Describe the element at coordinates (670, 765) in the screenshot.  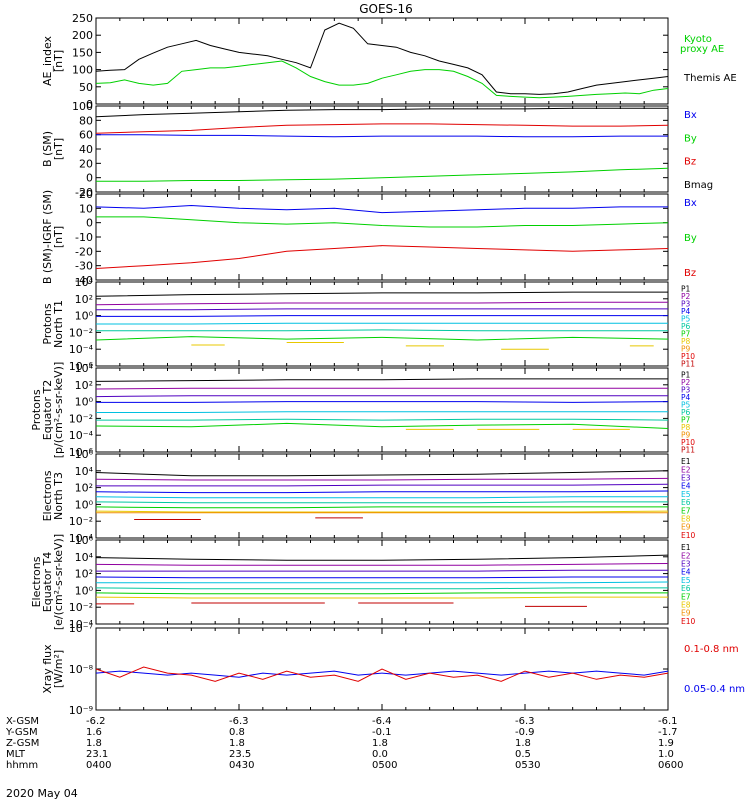
I see `footer-value: 0600` at that location.